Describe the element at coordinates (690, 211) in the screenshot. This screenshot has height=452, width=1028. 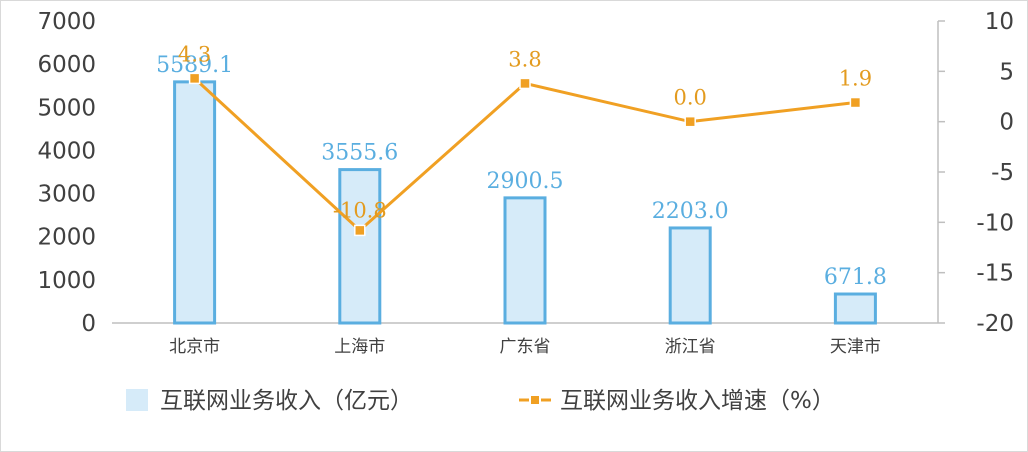
I see `bar-value-label: 2203.0` at that location.